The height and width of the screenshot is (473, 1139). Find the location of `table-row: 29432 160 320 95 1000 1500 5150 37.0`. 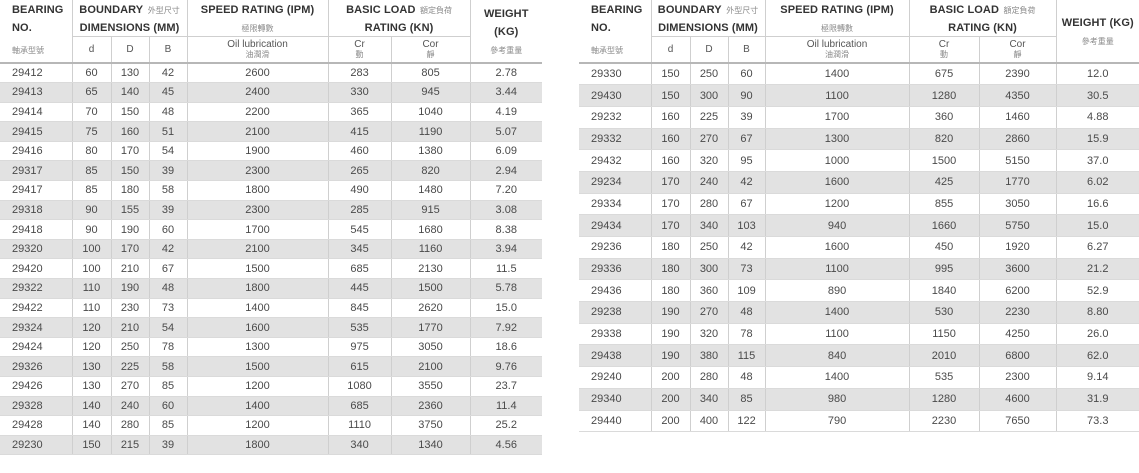

table-row: 29432 160 320 95 1000 1500 5150 37.0 is located at coordinates (859, 160).